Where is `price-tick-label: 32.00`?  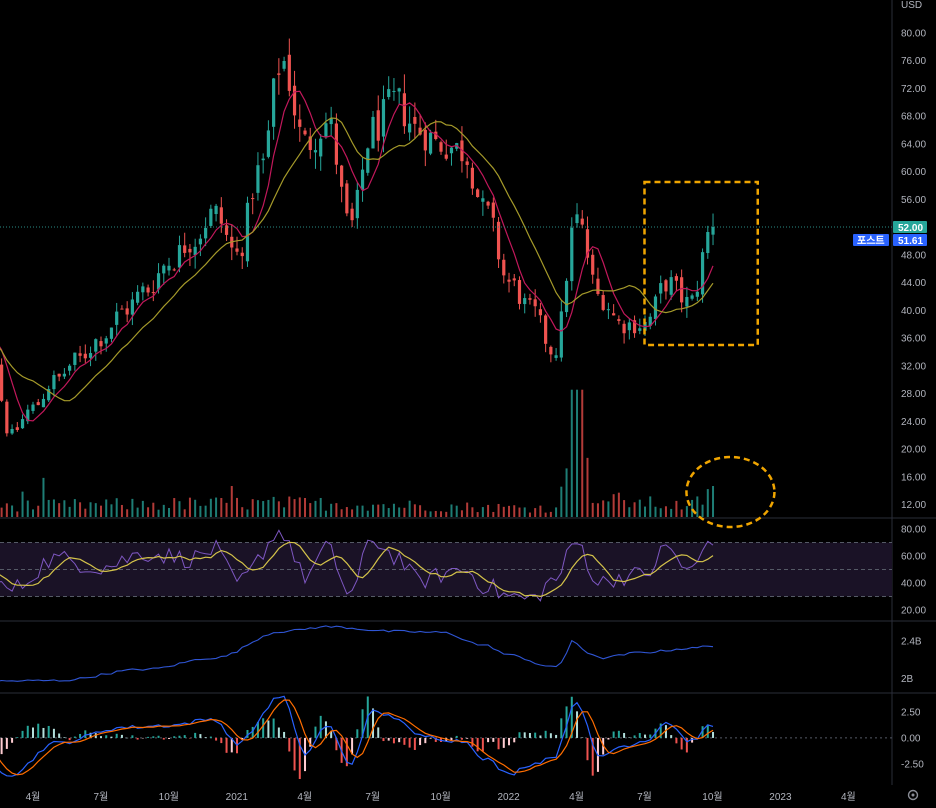
price-tick-label: 32.00 is located at coordinates (913, 366).